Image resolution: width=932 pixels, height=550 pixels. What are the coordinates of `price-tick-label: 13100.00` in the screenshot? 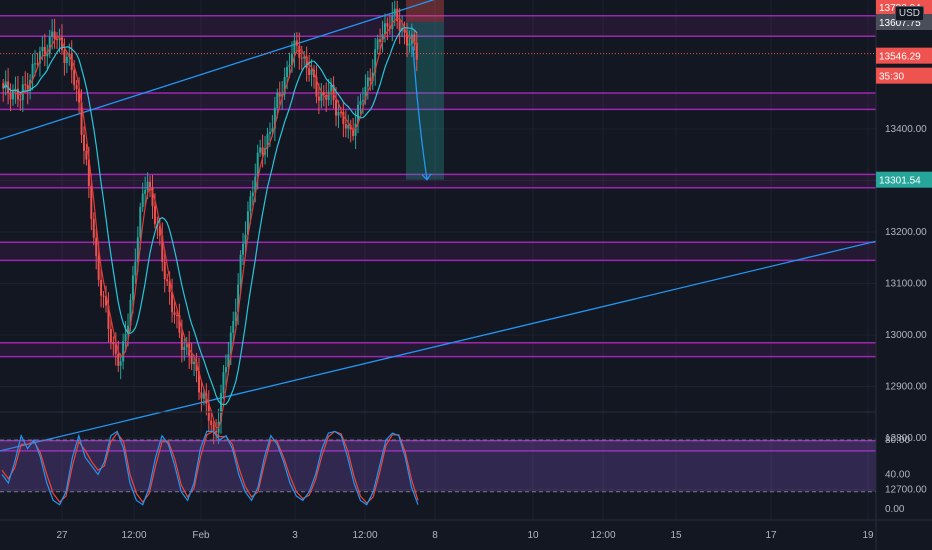 It's located at (906, 284).